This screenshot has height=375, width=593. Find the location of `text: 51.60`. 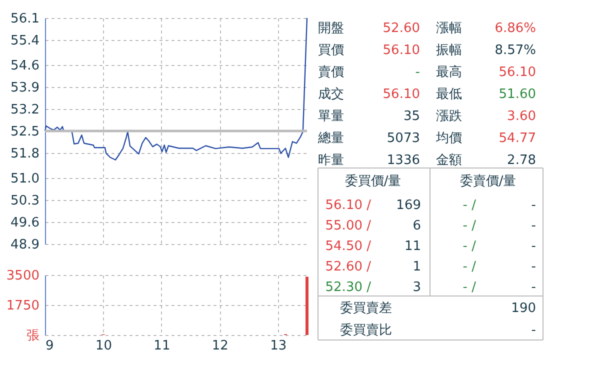

text: 51.60 is located at coordinates (517, 94).